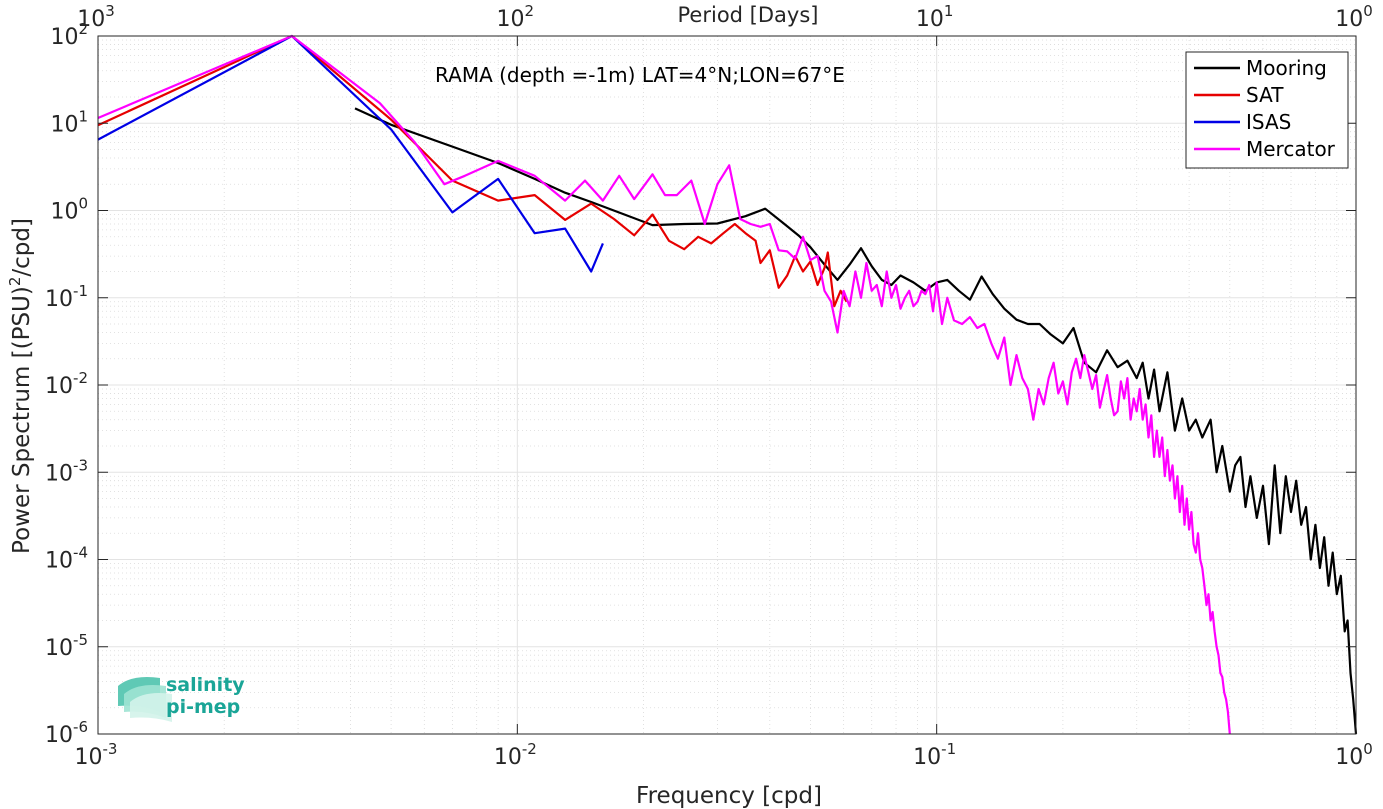 The image size is (1383, 809). I want to click on y-tick-label: 10², so click(69, 35).